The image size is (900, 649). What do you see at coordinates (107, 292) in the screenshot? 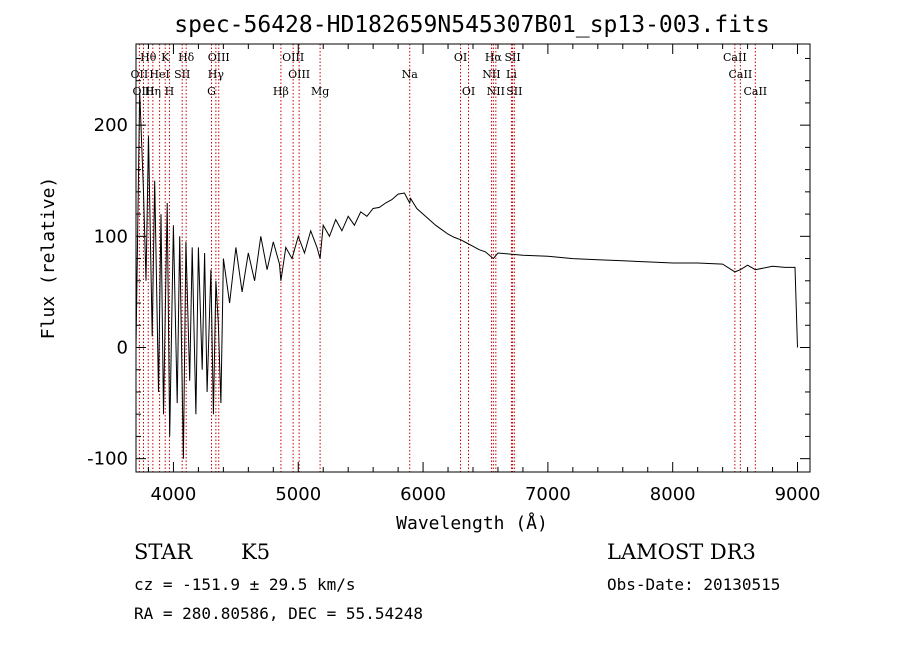
I see `y-tick-labels: -100 0 100 200` at bounding box center [107, 292].